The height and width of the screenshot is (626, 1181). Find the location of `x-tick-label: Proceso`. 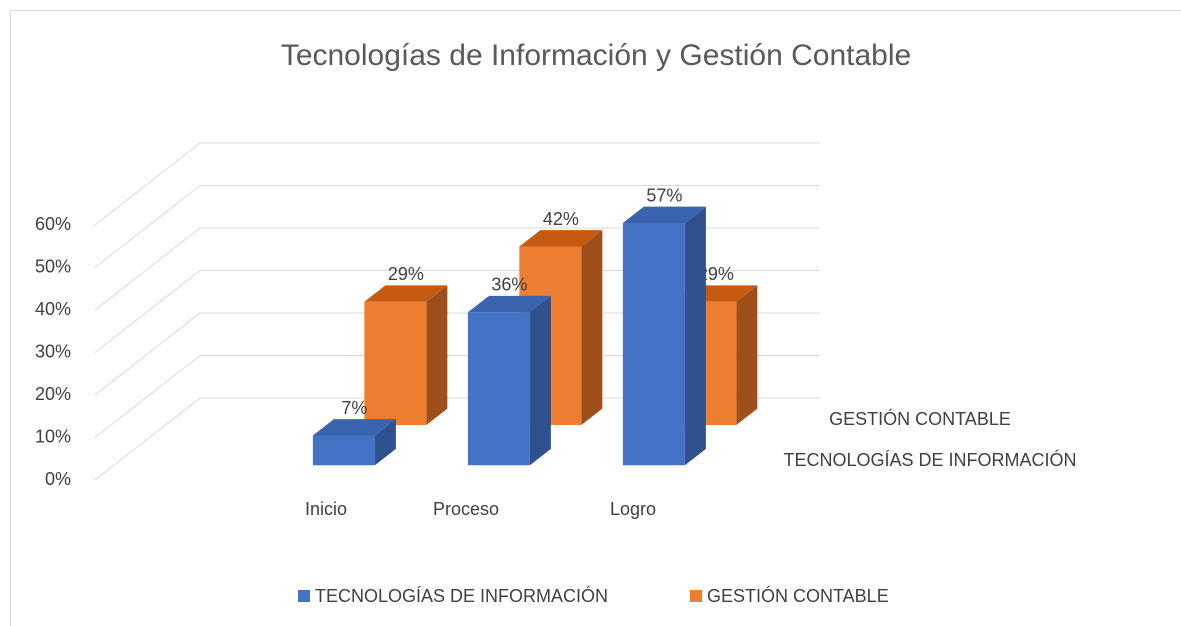

x-tick-label: Proceso is located at coordinates (466, 509).